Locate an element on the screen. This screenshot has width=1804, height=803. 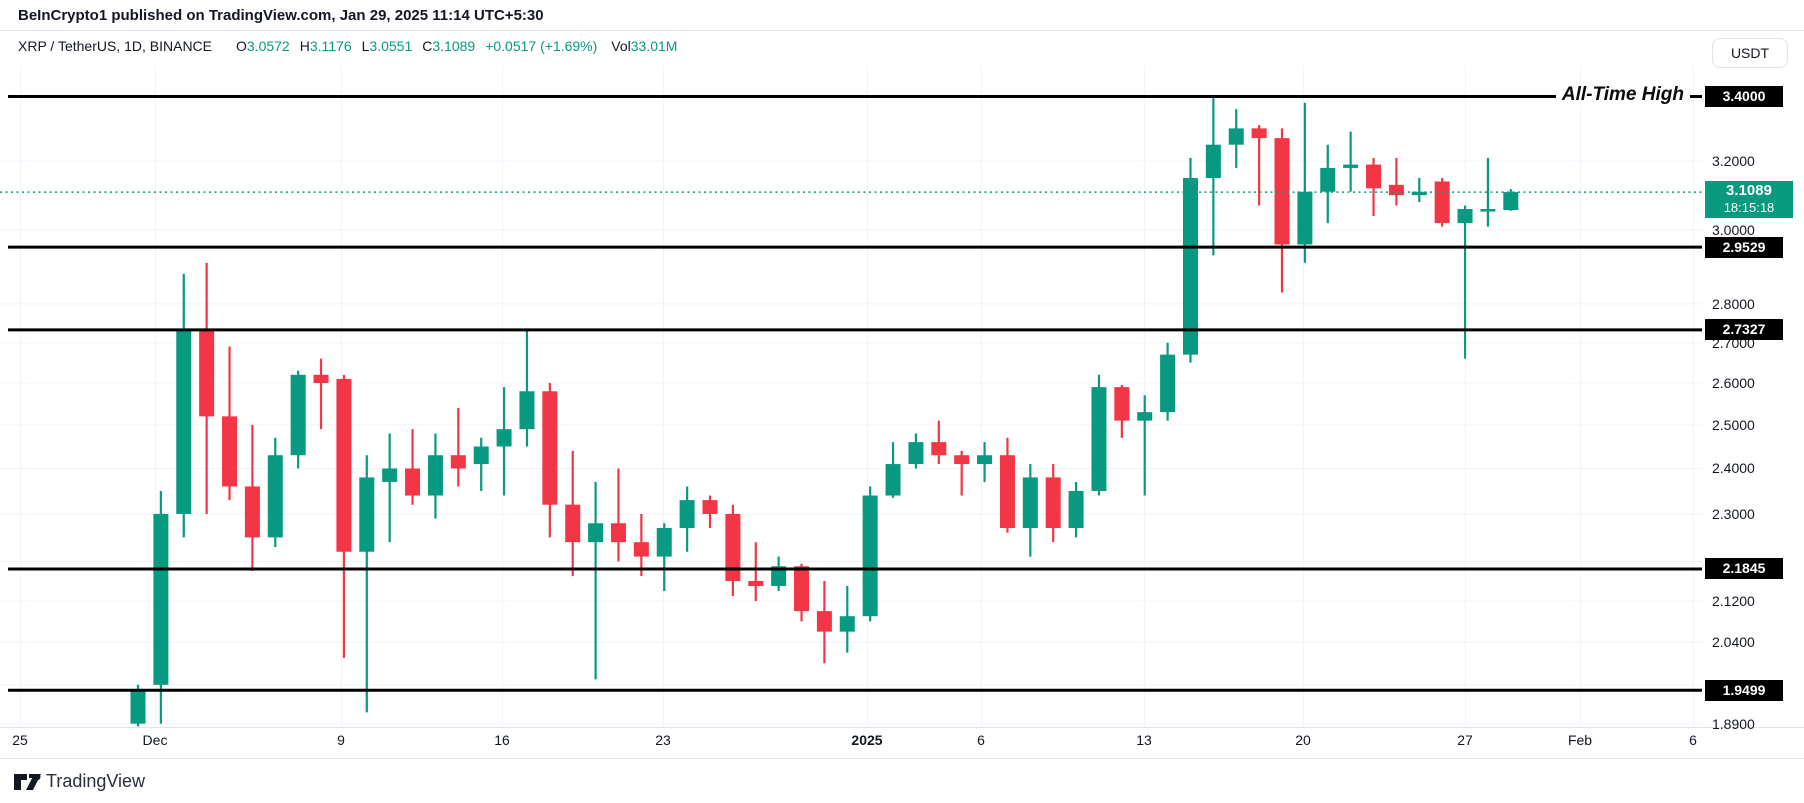
close-value: 3.1089 is located at coordinates (454, 46).